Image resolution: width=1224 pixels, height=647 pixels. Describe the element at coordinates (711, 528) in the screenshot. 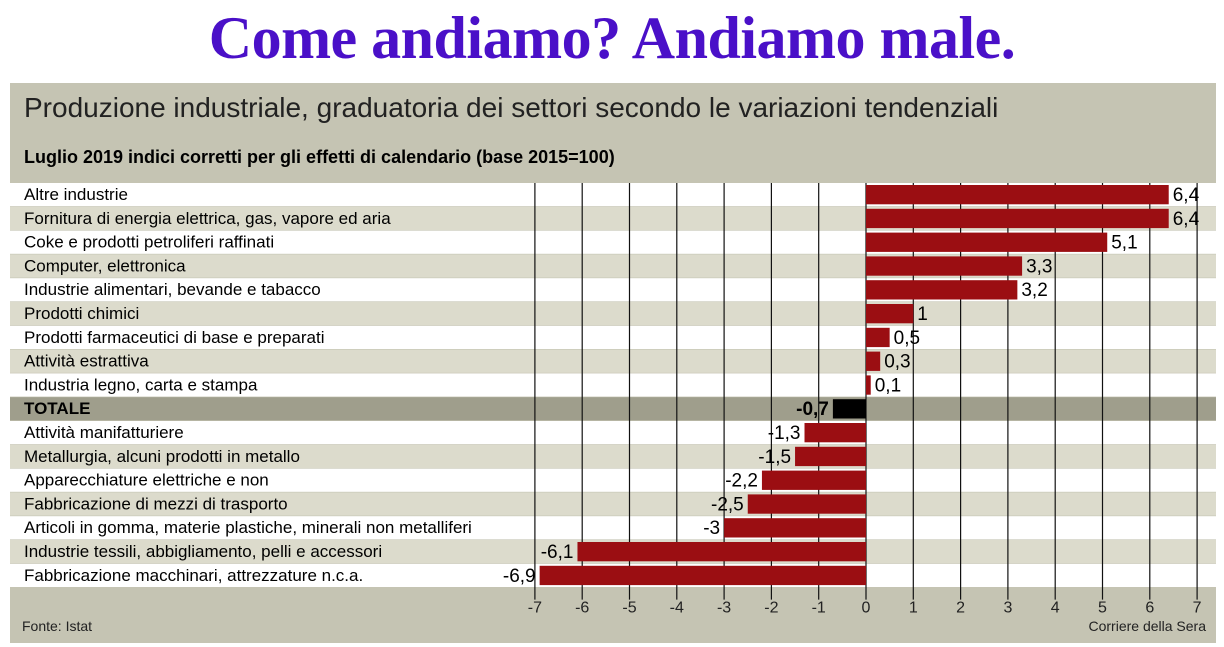

I see `value-label: -3` at that location.